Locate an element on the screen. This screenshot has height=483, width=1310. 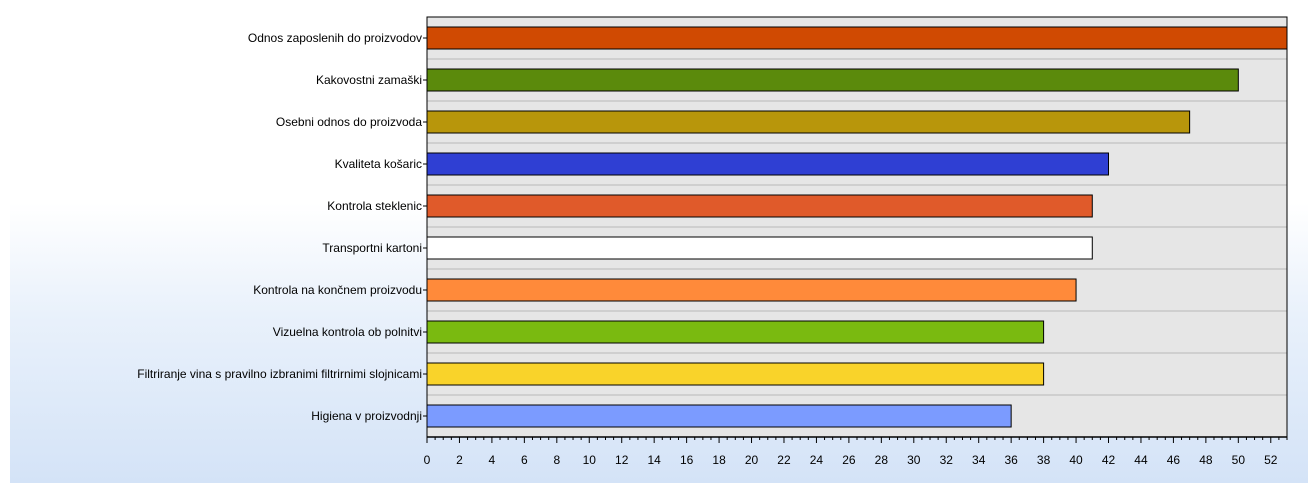
category-label: Kvaliteta košaric is located at coordinates (378, 164).